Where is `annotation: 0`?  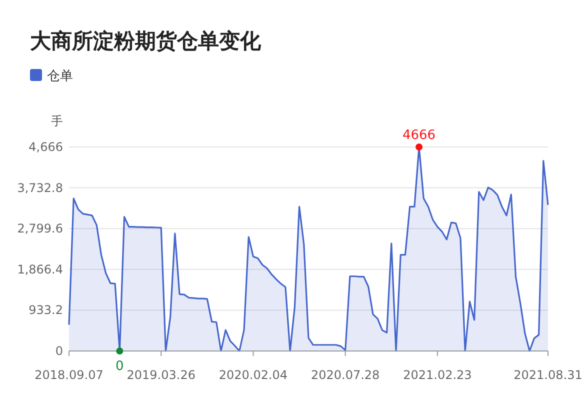 annotation: 0 is located at coordinates (120, 366).